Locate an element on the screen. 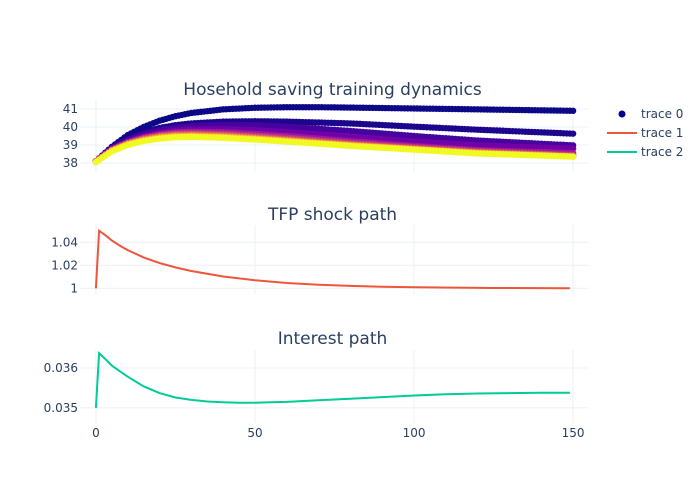 This screenshot has width=700, height=500. panel-title: Hosehold saving training dynamics is located at coordinates (332, 90).